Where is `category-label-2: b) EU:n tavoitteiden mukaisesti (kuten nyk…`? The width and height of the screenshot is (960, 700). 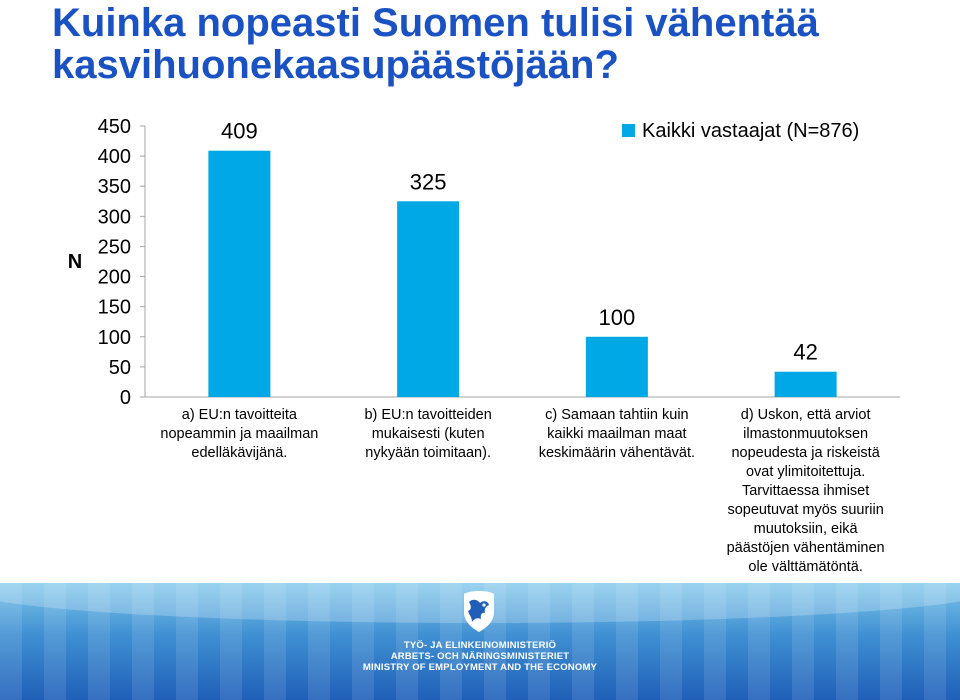 category-label-2: b) EU:n tavoitteiden mukaisesti (kuten nyk… is located at coordinates (427, 434).